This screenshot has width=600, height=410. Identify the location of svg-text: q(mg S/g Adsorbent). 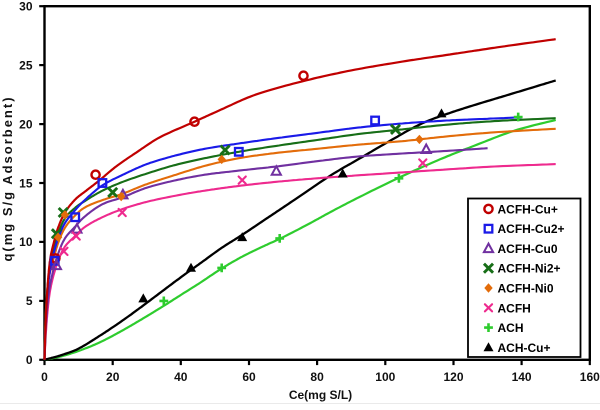
(7, 178).